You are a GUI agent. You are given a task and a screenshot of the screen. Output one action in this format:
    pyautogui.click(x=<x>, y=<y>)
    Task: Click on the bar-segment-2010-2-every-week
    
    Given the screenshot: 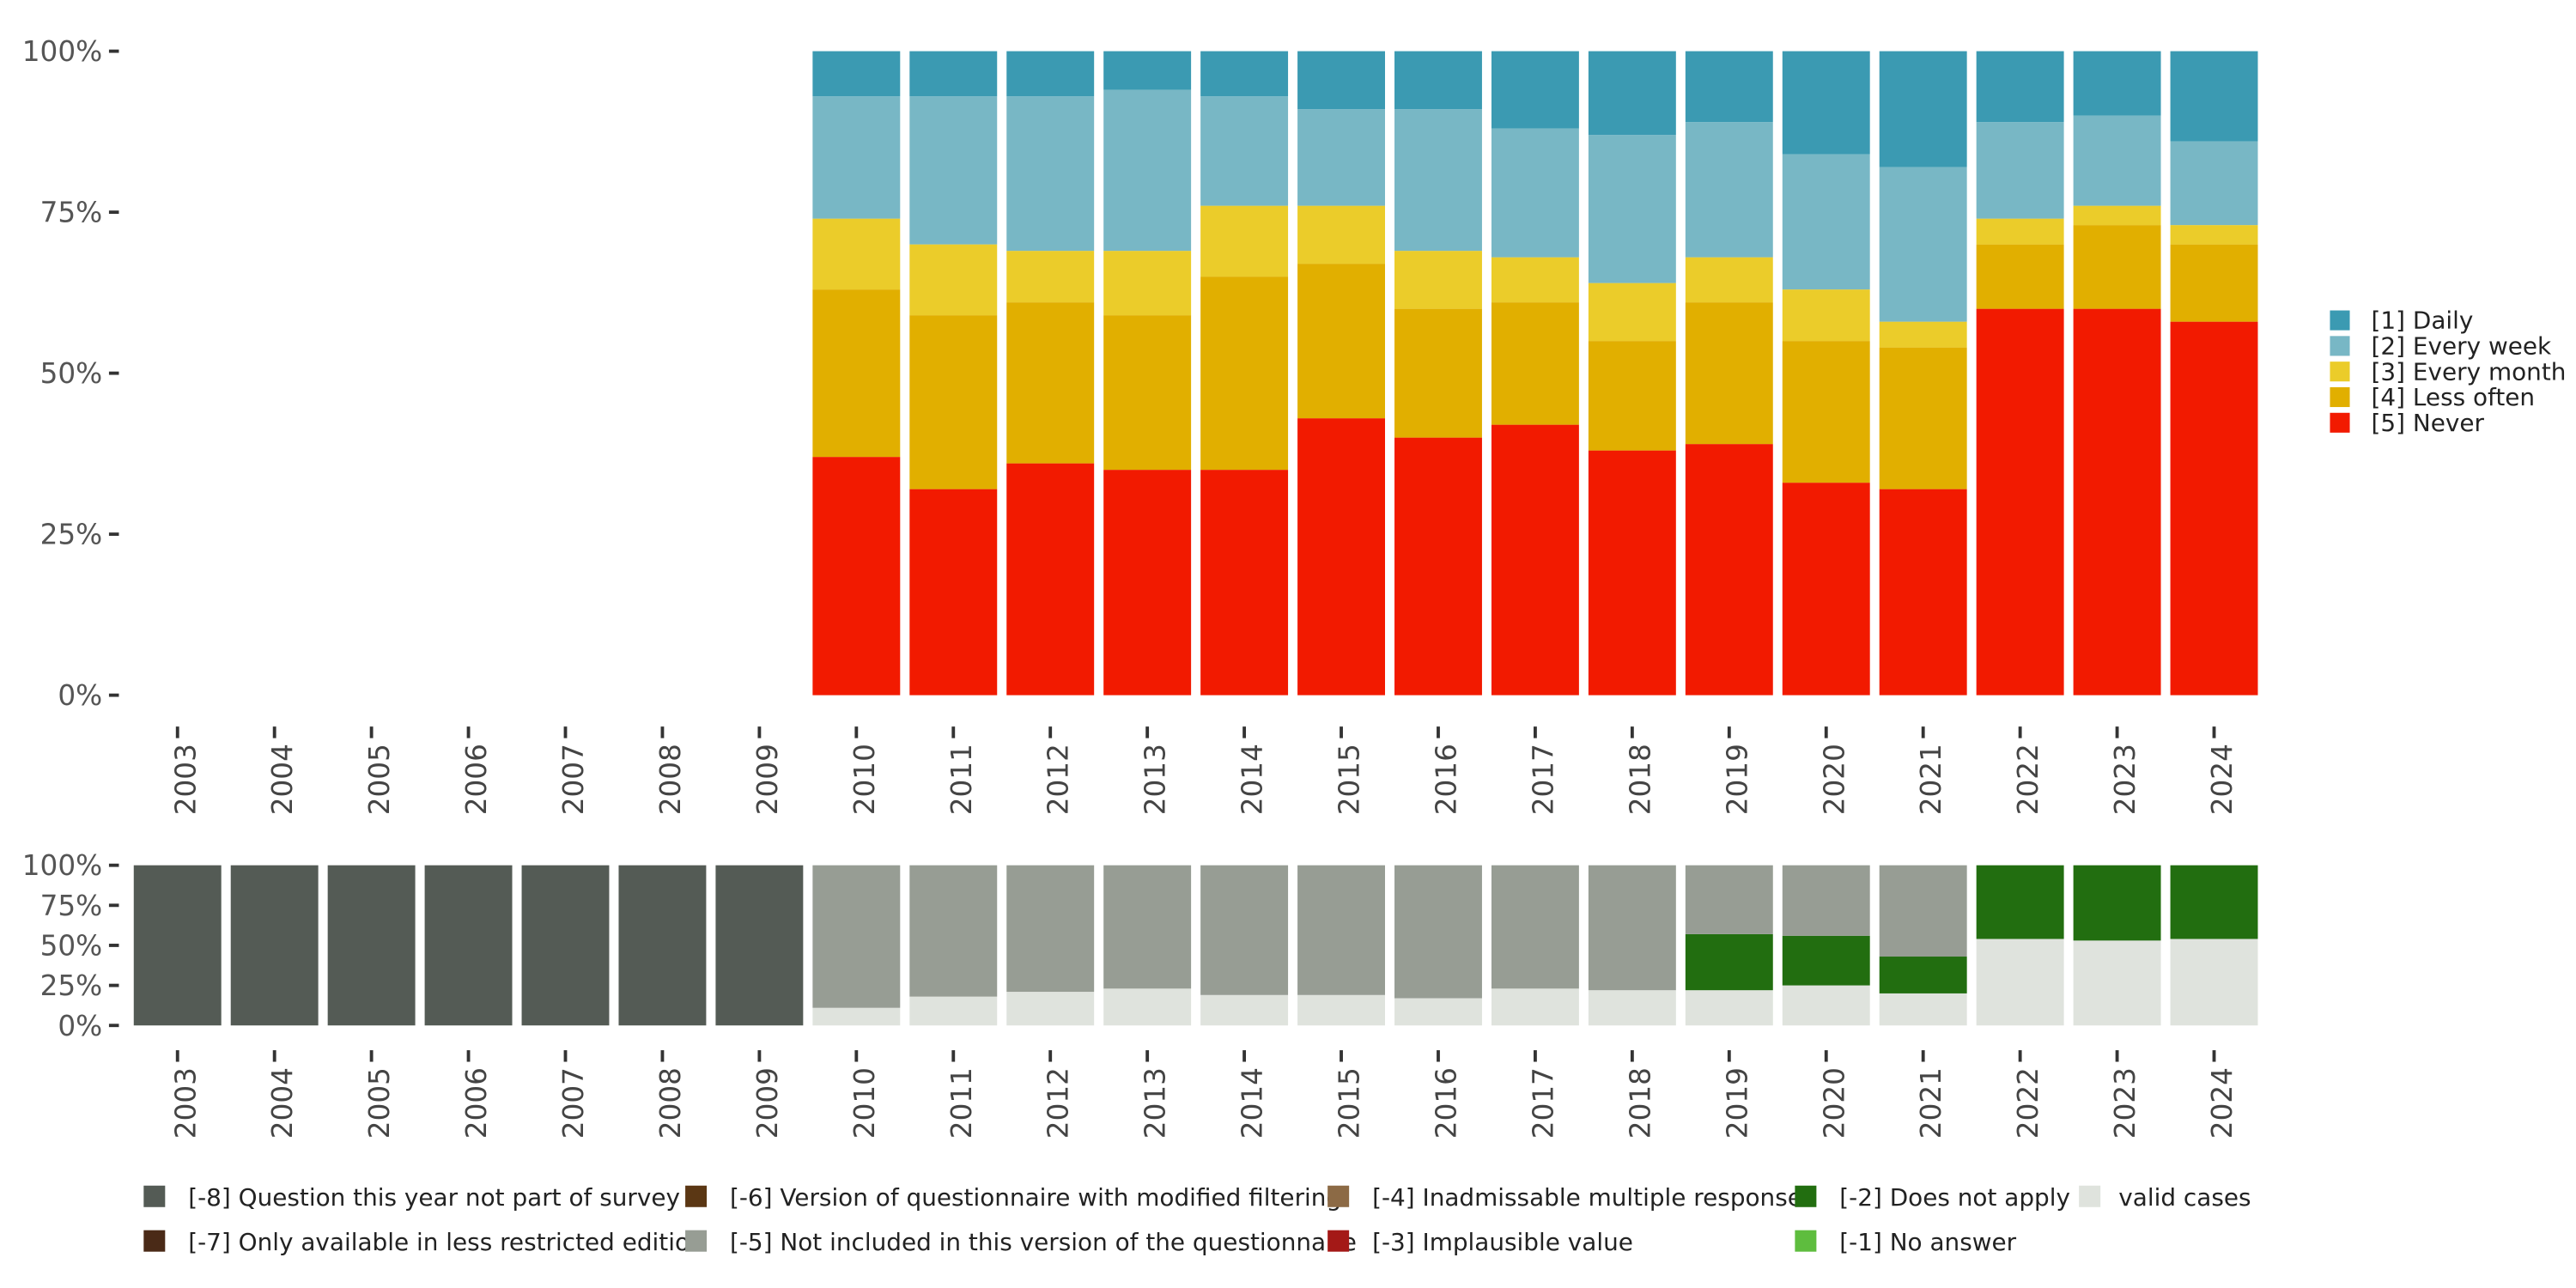 What is the action you would take?
    pyautogui.click(x=856, y=158)
    